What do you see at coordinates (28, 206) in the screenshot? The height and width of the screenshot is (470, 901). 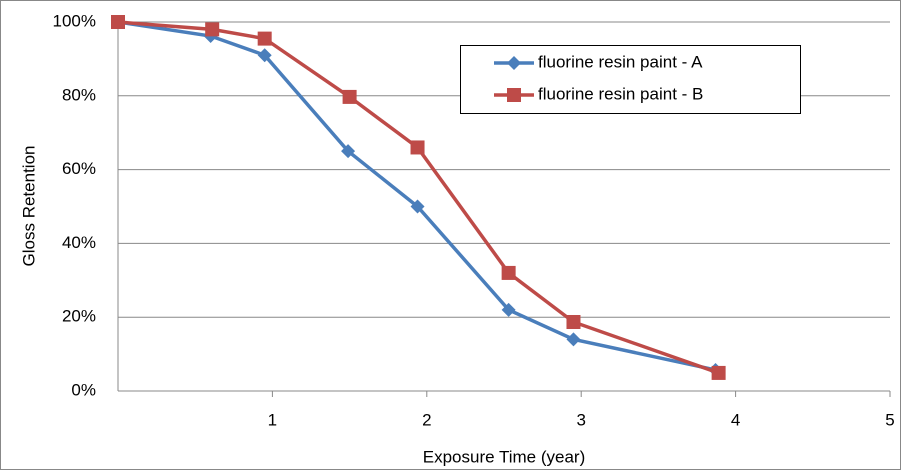 I see `y-axis-label: Gloss Retention` at bounding box center [28, 206].